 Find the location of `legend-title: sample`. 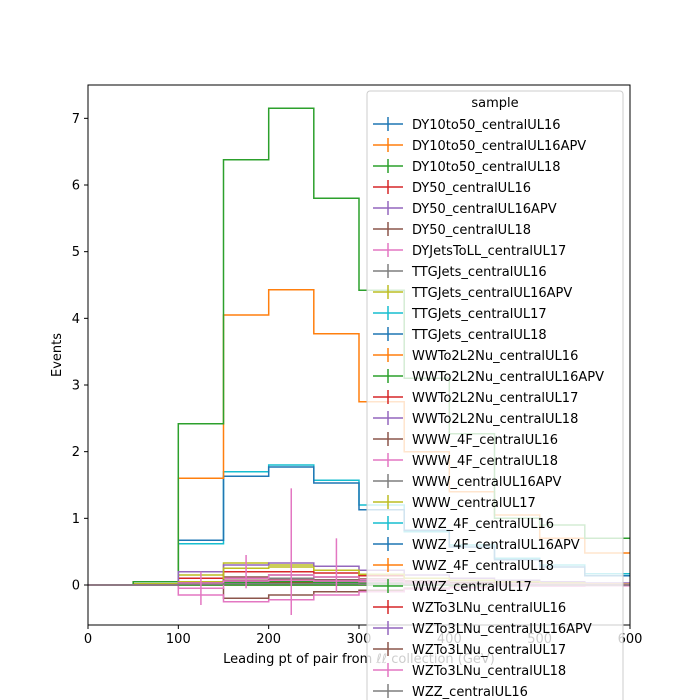

legend-title: sample is located at coordinates (494, 103).